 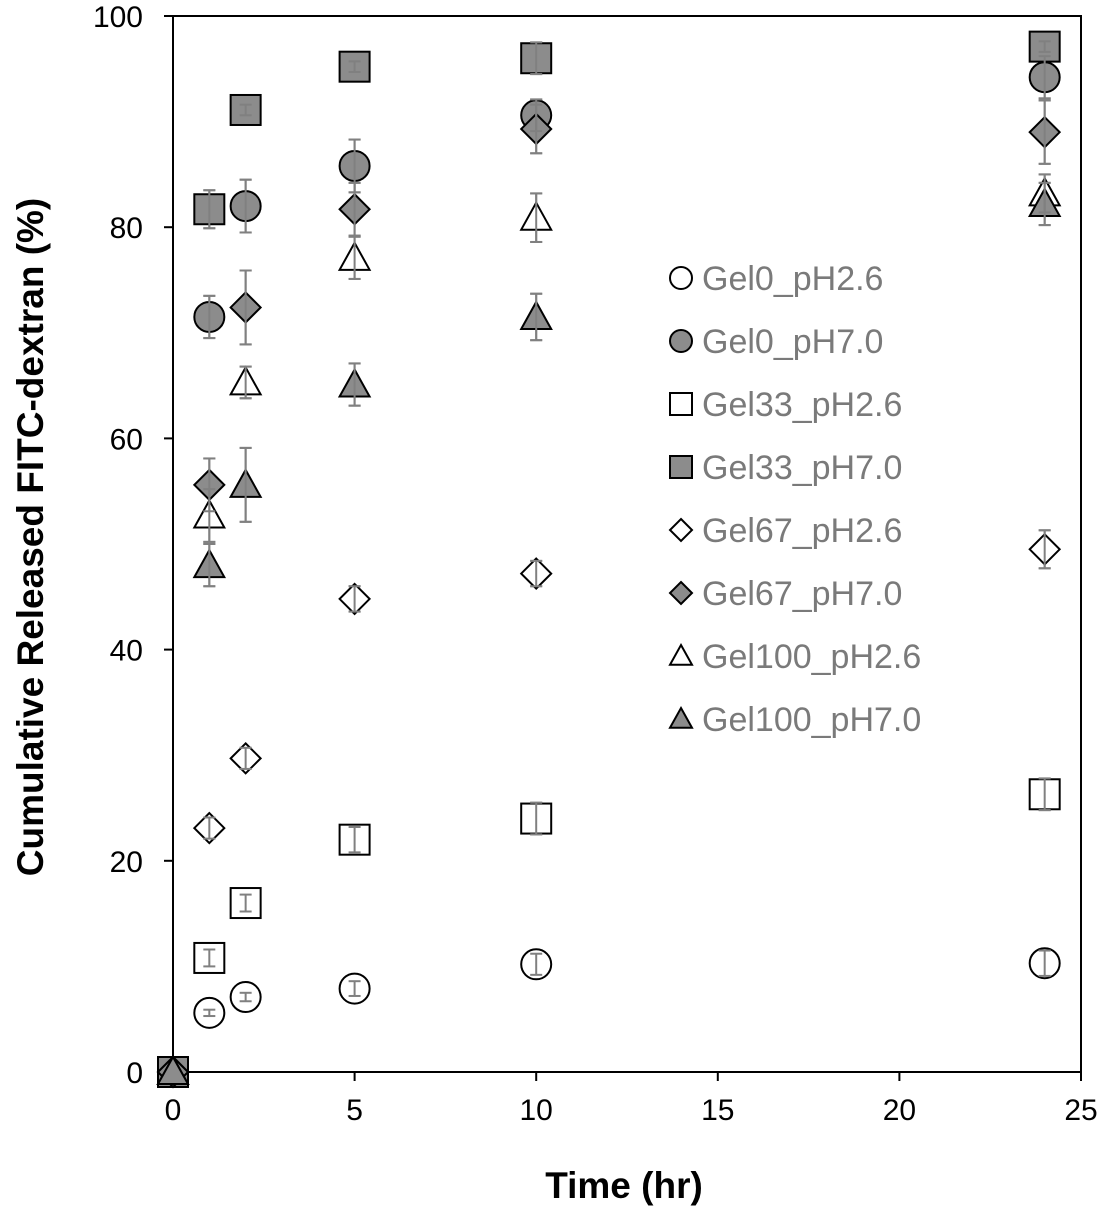 What do you see at coordinates (792, 279) in the screenshot?
I see `legend-gel0-ph2-6-label: Gel0_pH2.6` at bounding box center [792, 279].